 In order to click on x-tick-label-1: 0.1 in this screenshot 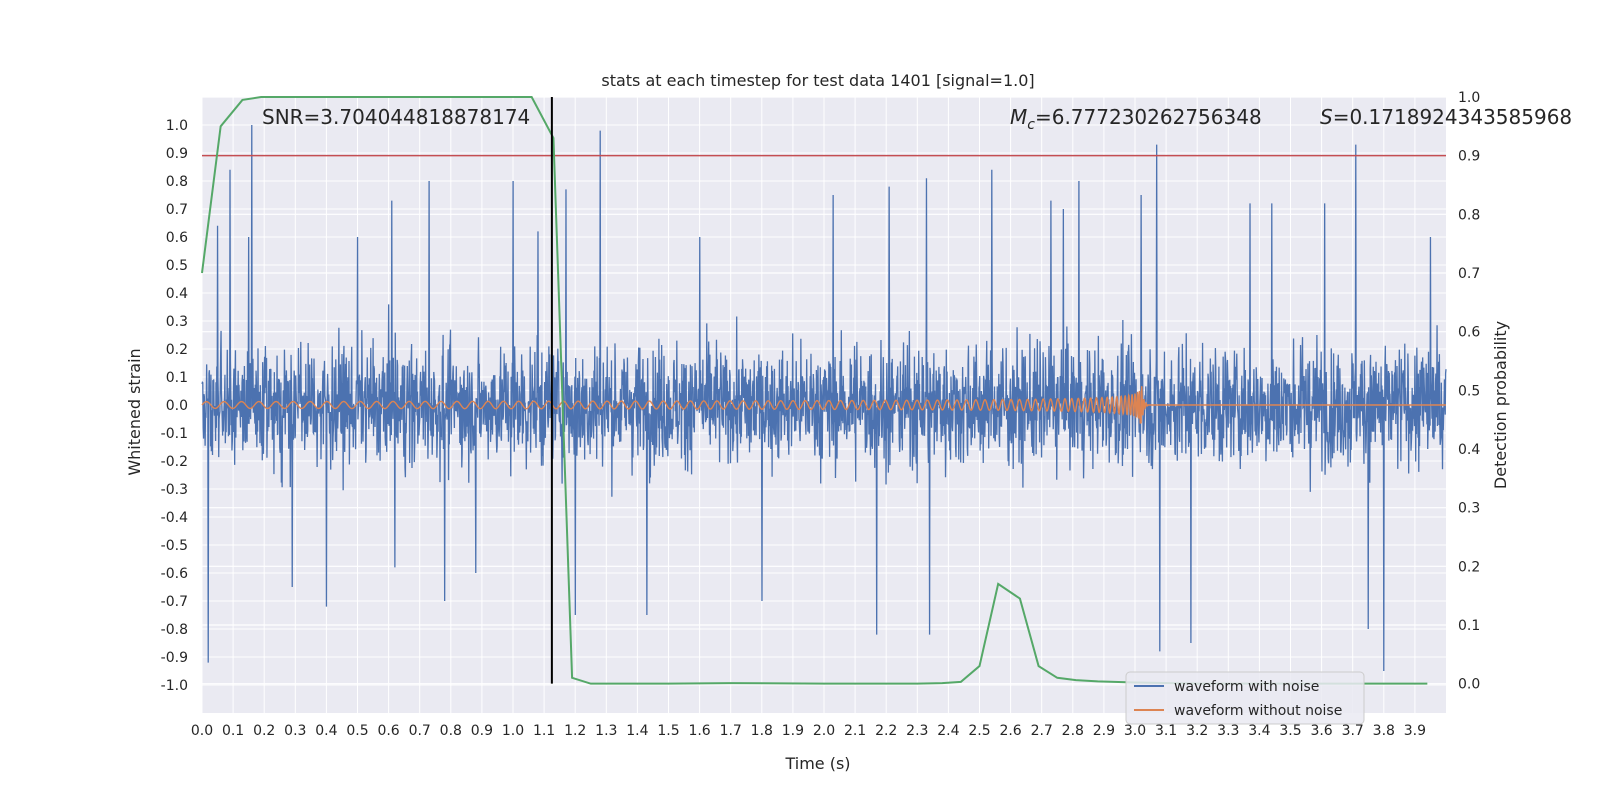, I will do `click(233, 731)`.